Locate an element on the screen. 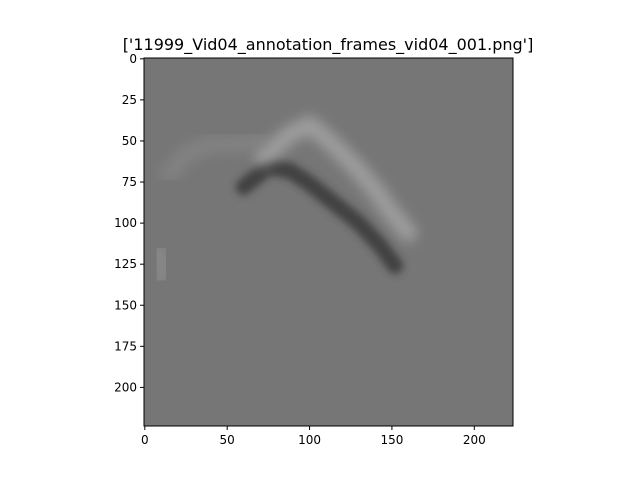 This screenshot has height=480, width=640. y-tick-label: 50 is located at coordinates (129, 141).